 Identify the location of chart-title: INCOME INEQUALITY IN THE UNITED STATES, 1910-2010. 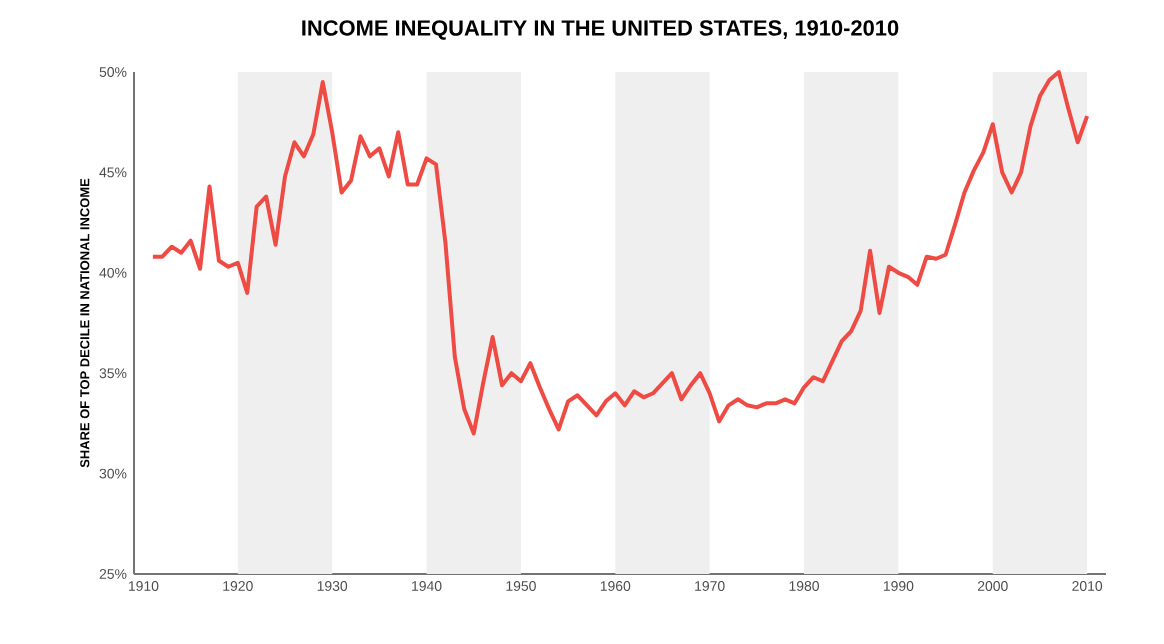
(600, 30).